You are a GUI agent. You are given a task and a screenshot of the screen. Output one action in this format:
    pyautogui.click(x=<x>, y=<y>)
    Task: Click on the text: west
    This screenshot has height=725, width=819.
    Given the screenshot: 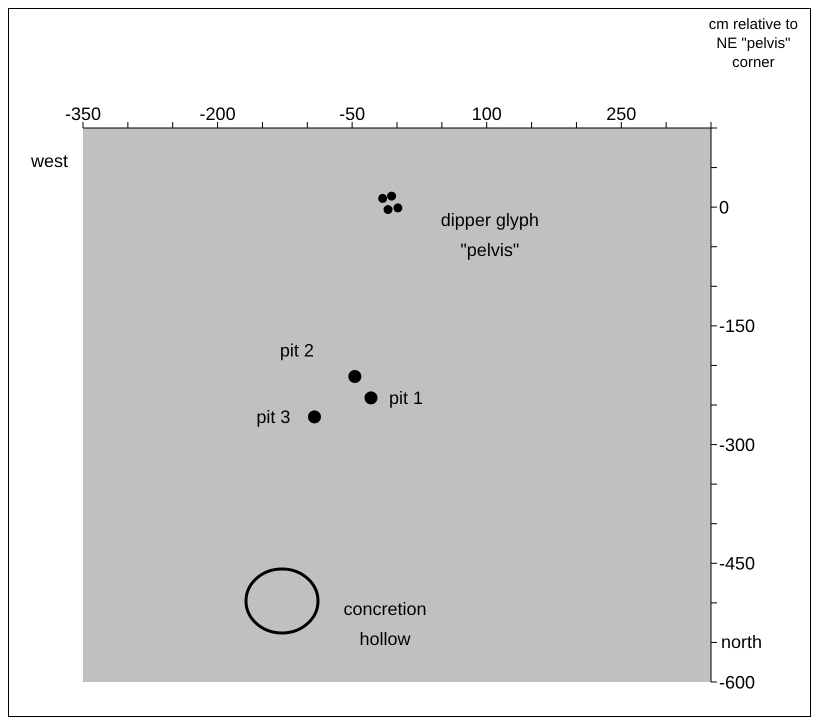 What is the action you would take?
    pyautogui.click(x=49, y=161)
    